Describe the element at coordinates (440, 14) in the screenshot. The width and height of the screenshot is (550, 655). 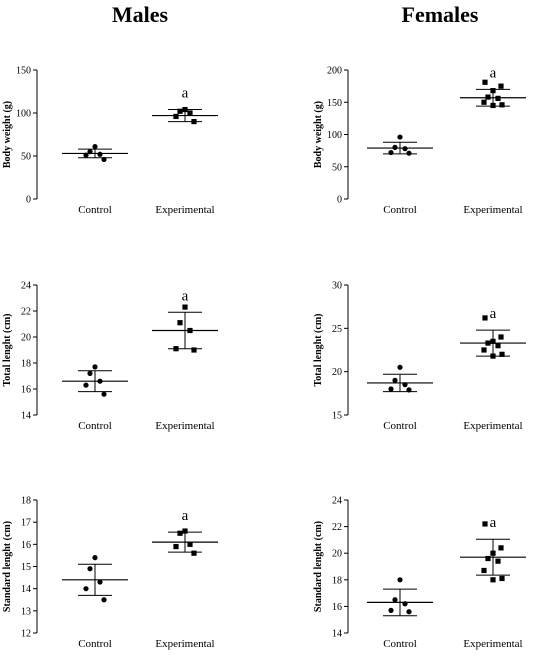
I see `column-title-females: Females` at that location.